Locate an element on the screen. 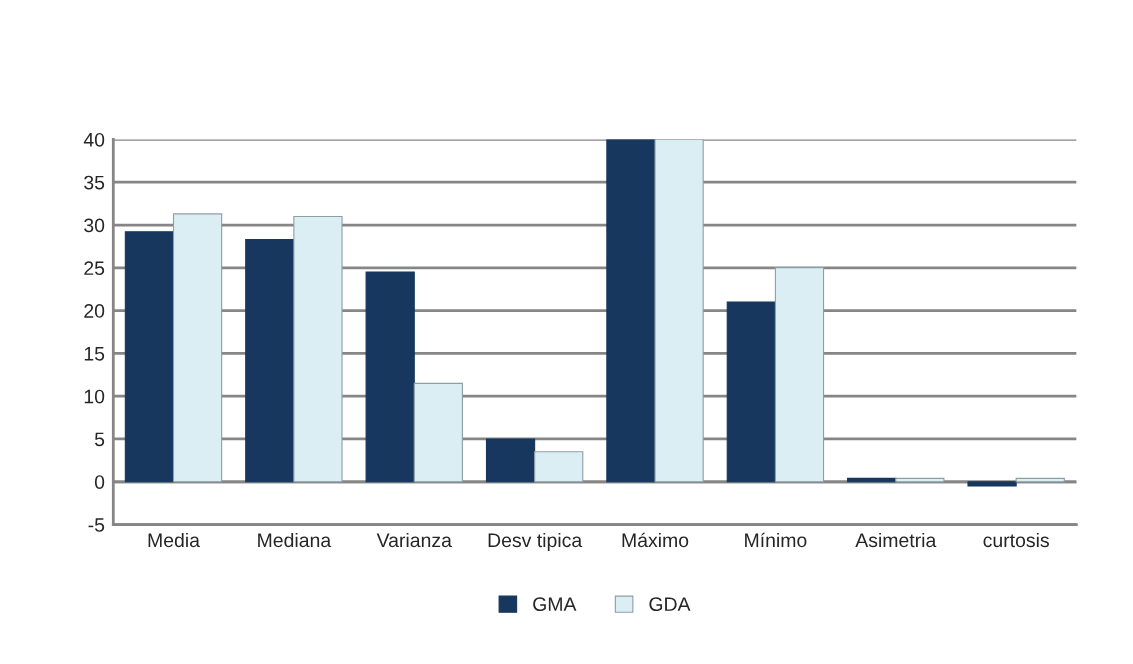  x-tick-label: Desv tipica is located at coordinates (535, 542).